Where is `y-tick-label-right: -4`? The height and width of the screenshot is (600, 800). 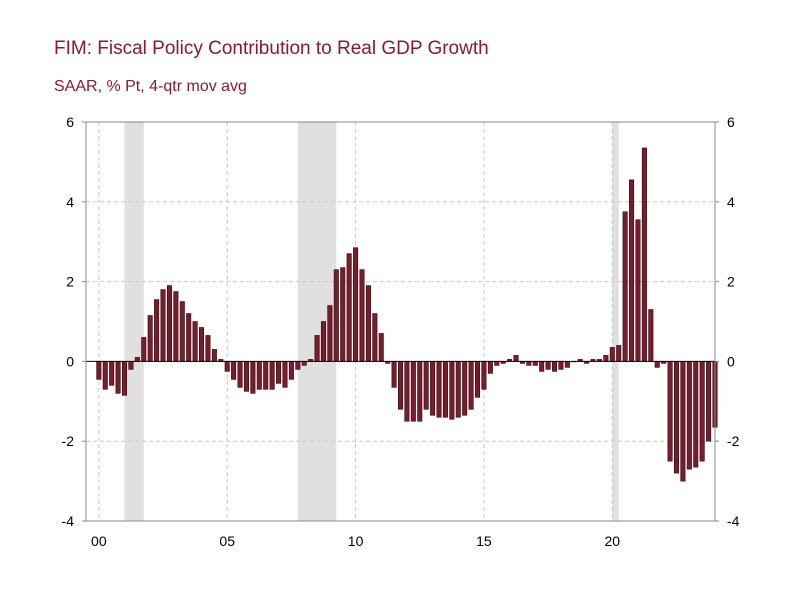
y-tick-label-right: -4 is located at coordinates (733, 521).